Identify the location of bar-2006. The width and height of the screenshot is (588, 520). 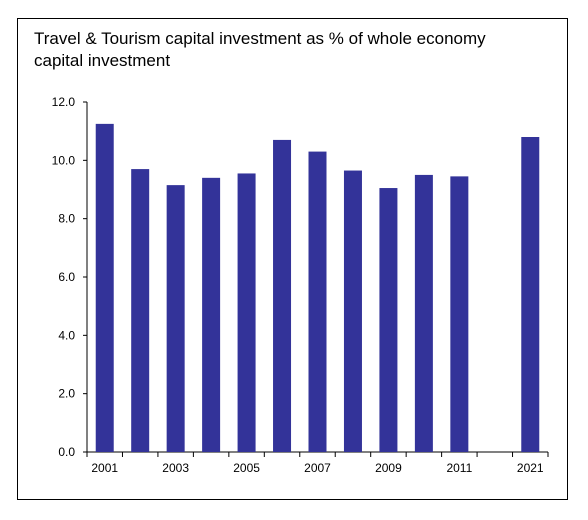
(282, 295).